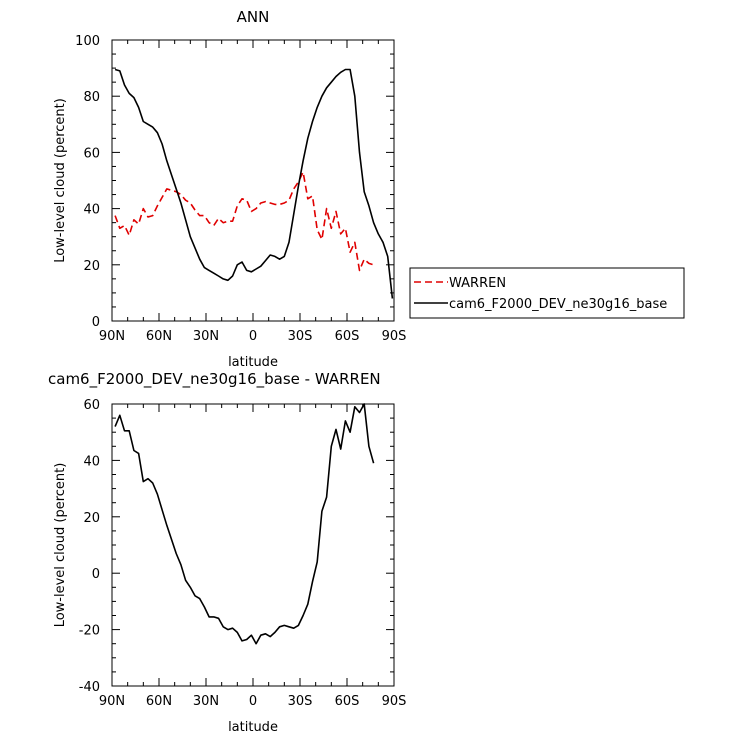 This screenshot has width=733, height=736. What do you see at coordinates (87, 41) in the screenshot?
I see `y-tick-label: 100` at bounding box center [87, 41].